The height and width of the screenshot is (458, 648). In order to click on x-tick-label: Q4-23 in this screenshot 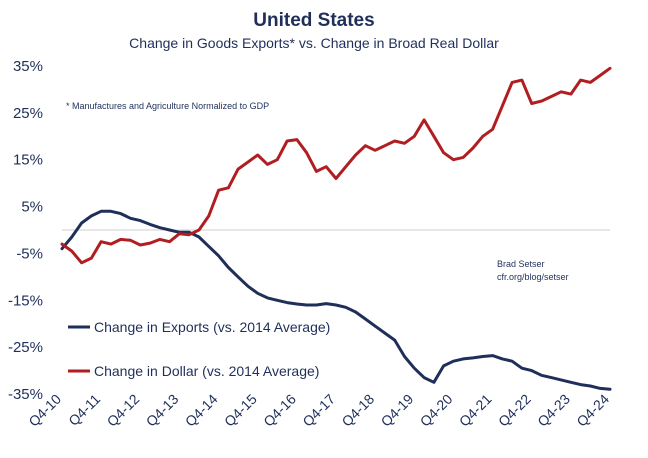, I will do `click(553, 410)`.